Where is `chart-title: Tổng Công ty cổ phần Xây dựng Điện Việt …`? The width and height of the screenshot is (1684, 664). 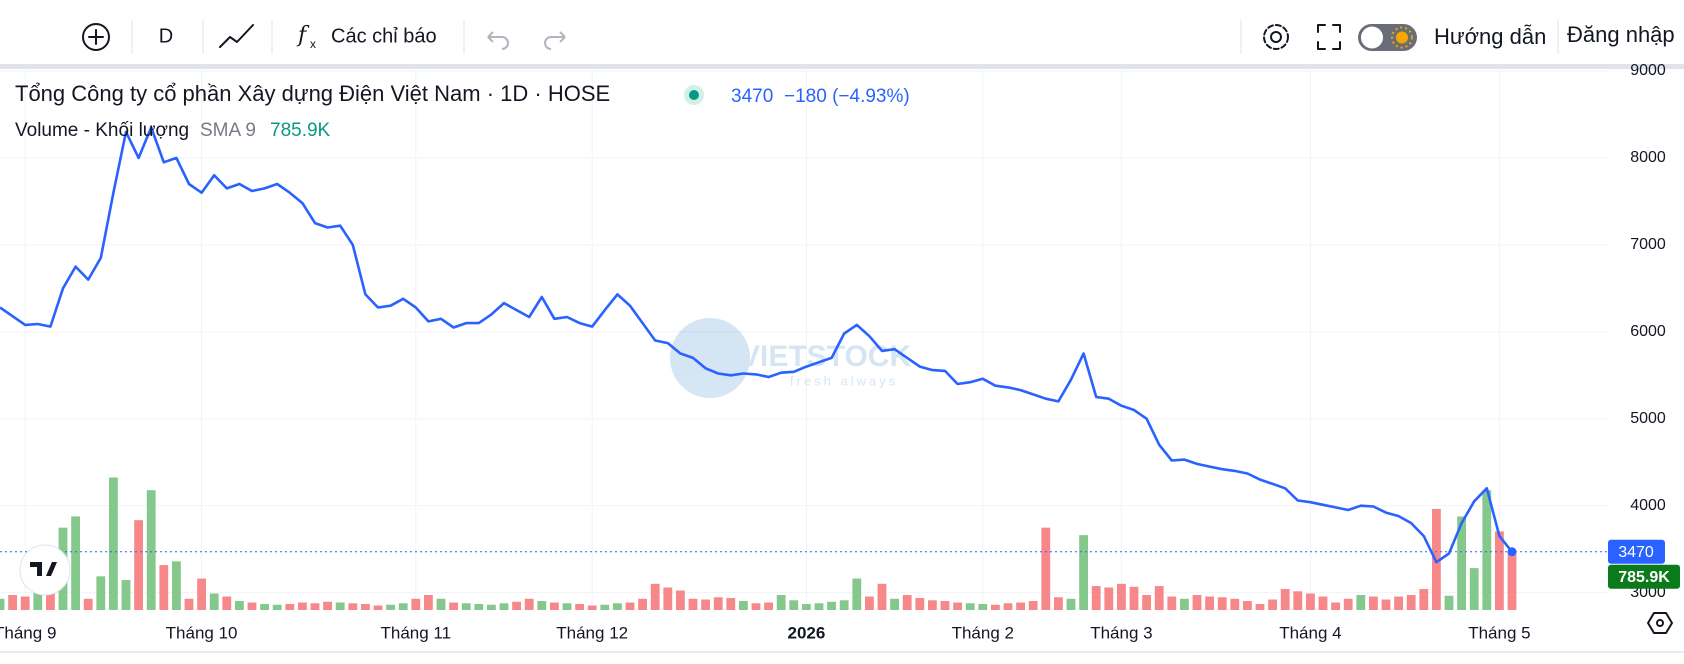 chart-title: Tổng Công ty cổ phần Xây dựng Điện Việt … is located at coordinates (312, 93).